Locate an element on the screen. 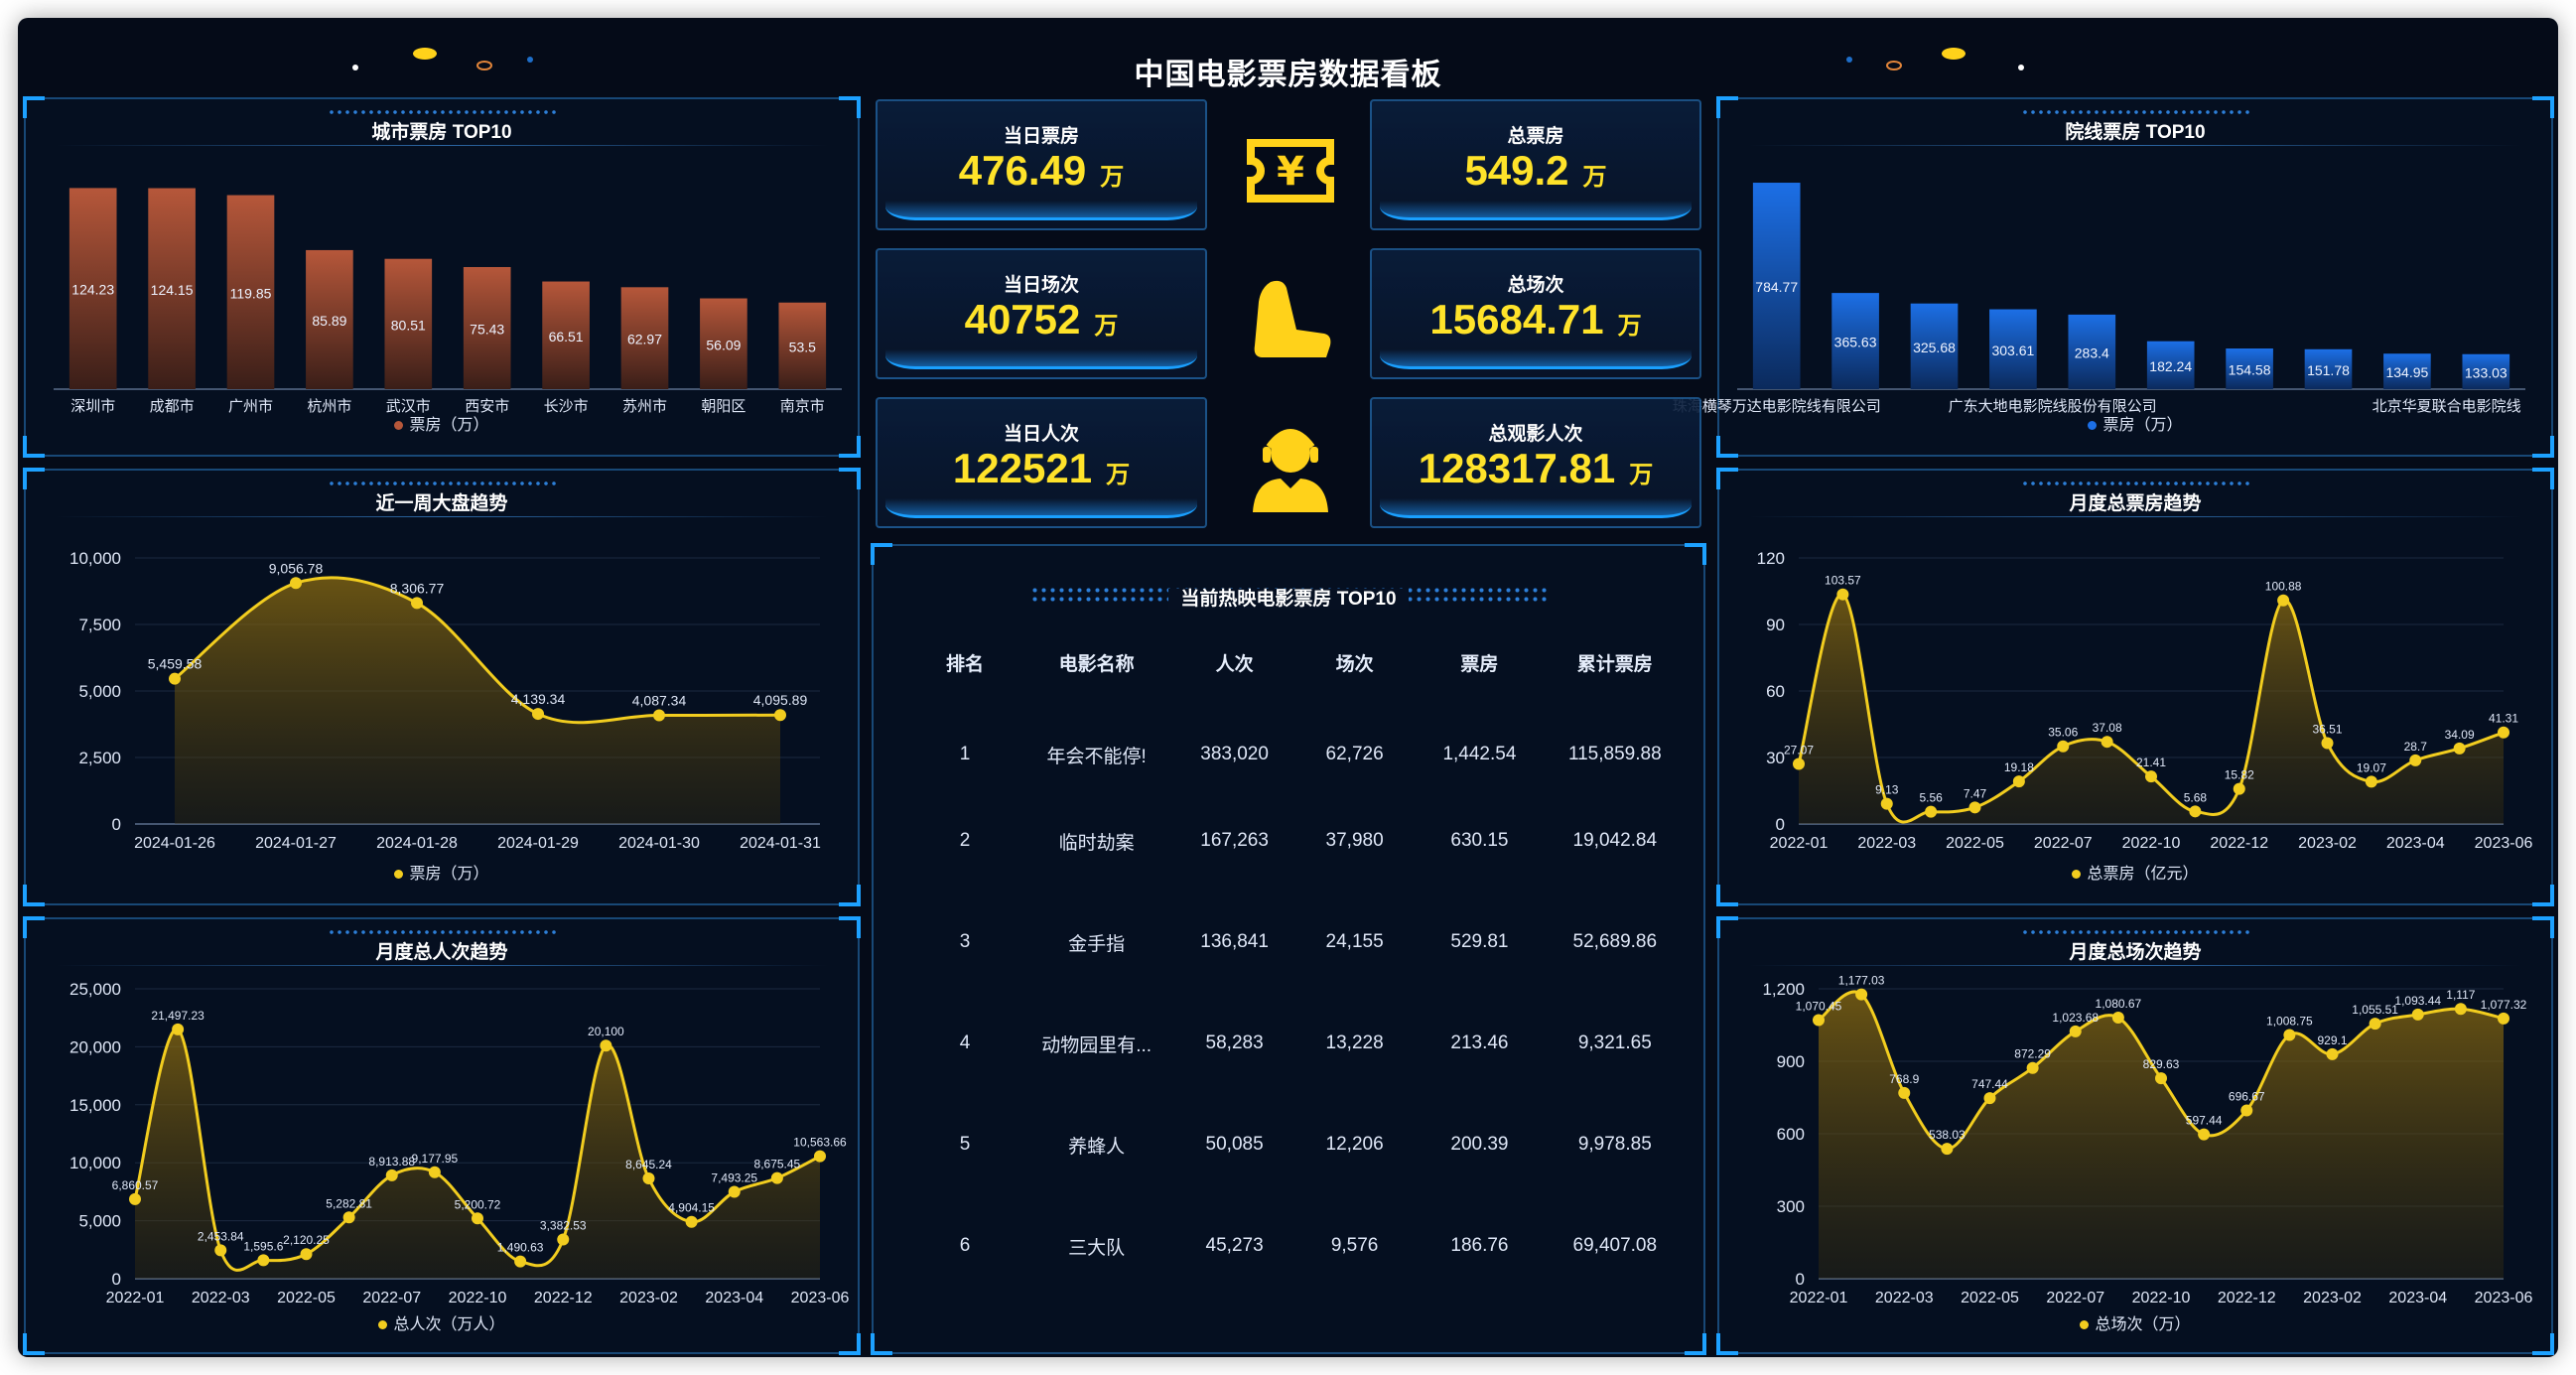 This screenshot has height=1375, width=2576. header-decoration-left is located at coordinates (442, 59).